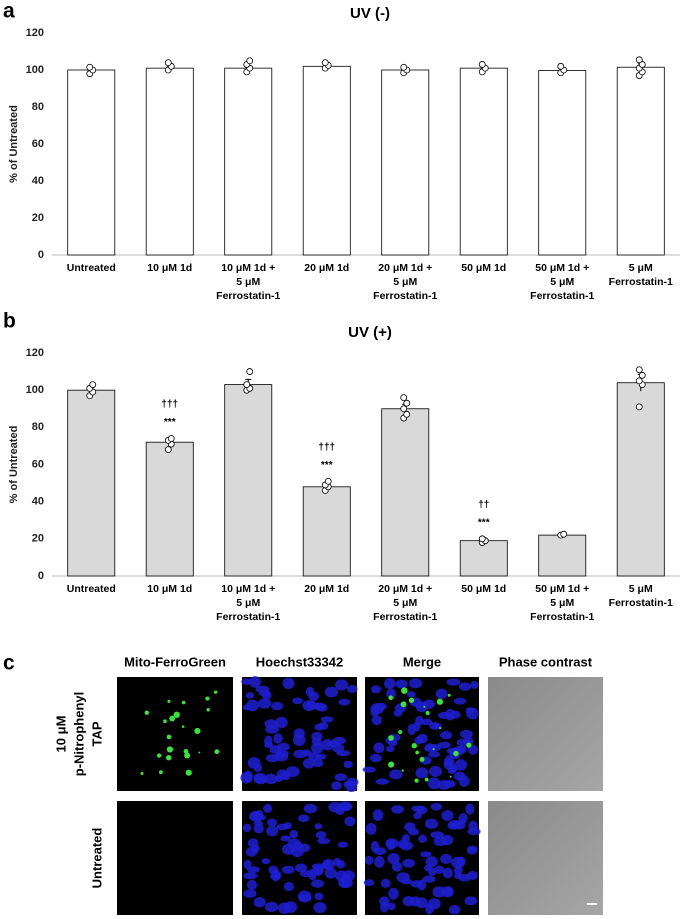 The width and height of the screenshot is (685, 919). What do you see at coordinates (169, 404) in the screenshot?
I see `significance-mark: †††` at bounding box center [169, 404].